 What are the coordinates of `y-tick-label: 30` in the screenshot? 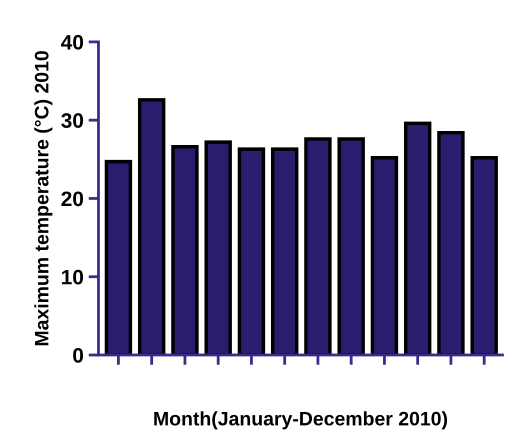 It's located at (72, 120).